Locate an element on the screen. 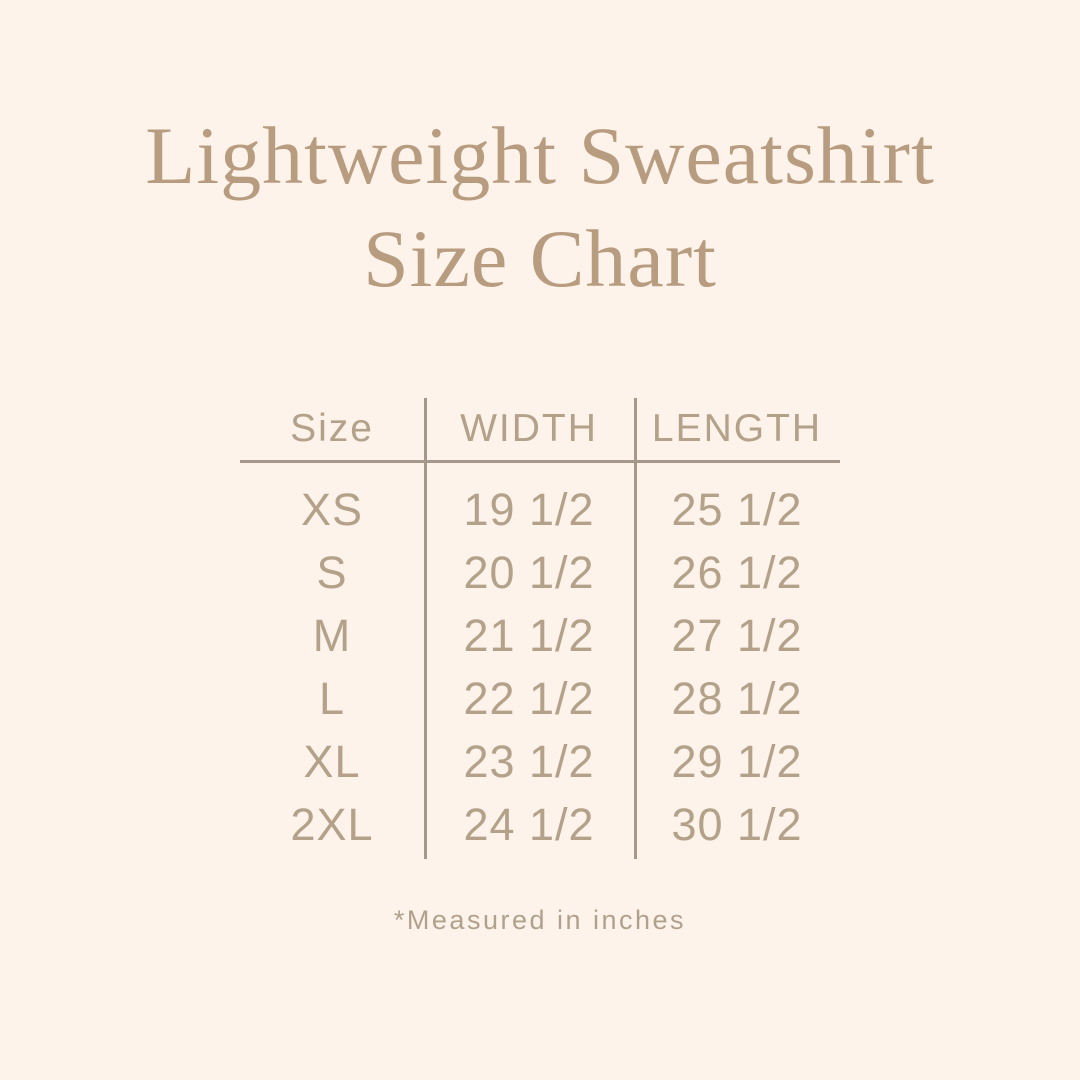 This screenshot has height=1080, width=1080. page-title-line-2: Size Chart is located at coordinates (540, 258).